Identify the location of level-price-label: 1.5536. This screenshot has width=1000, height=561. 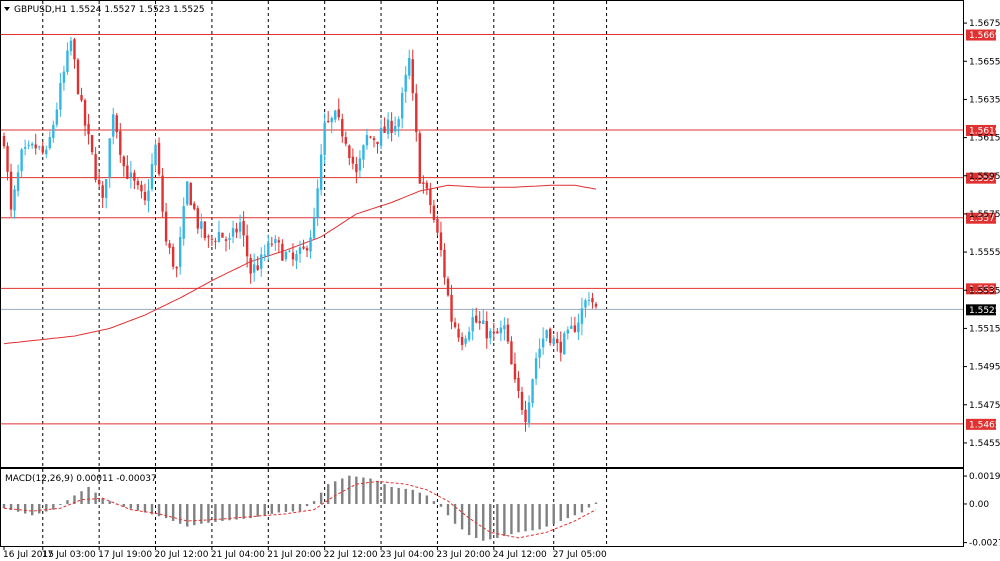
(984, 290).